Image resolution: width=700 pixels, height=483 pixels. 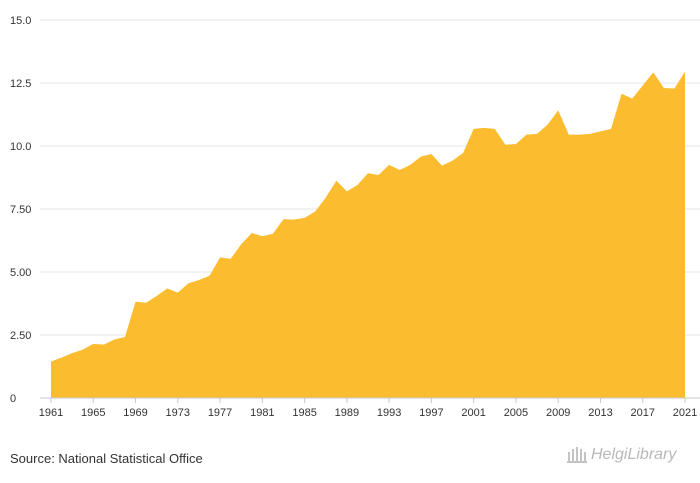 I want to click on x-tick-label: 2013, so click(x=600, y=413).